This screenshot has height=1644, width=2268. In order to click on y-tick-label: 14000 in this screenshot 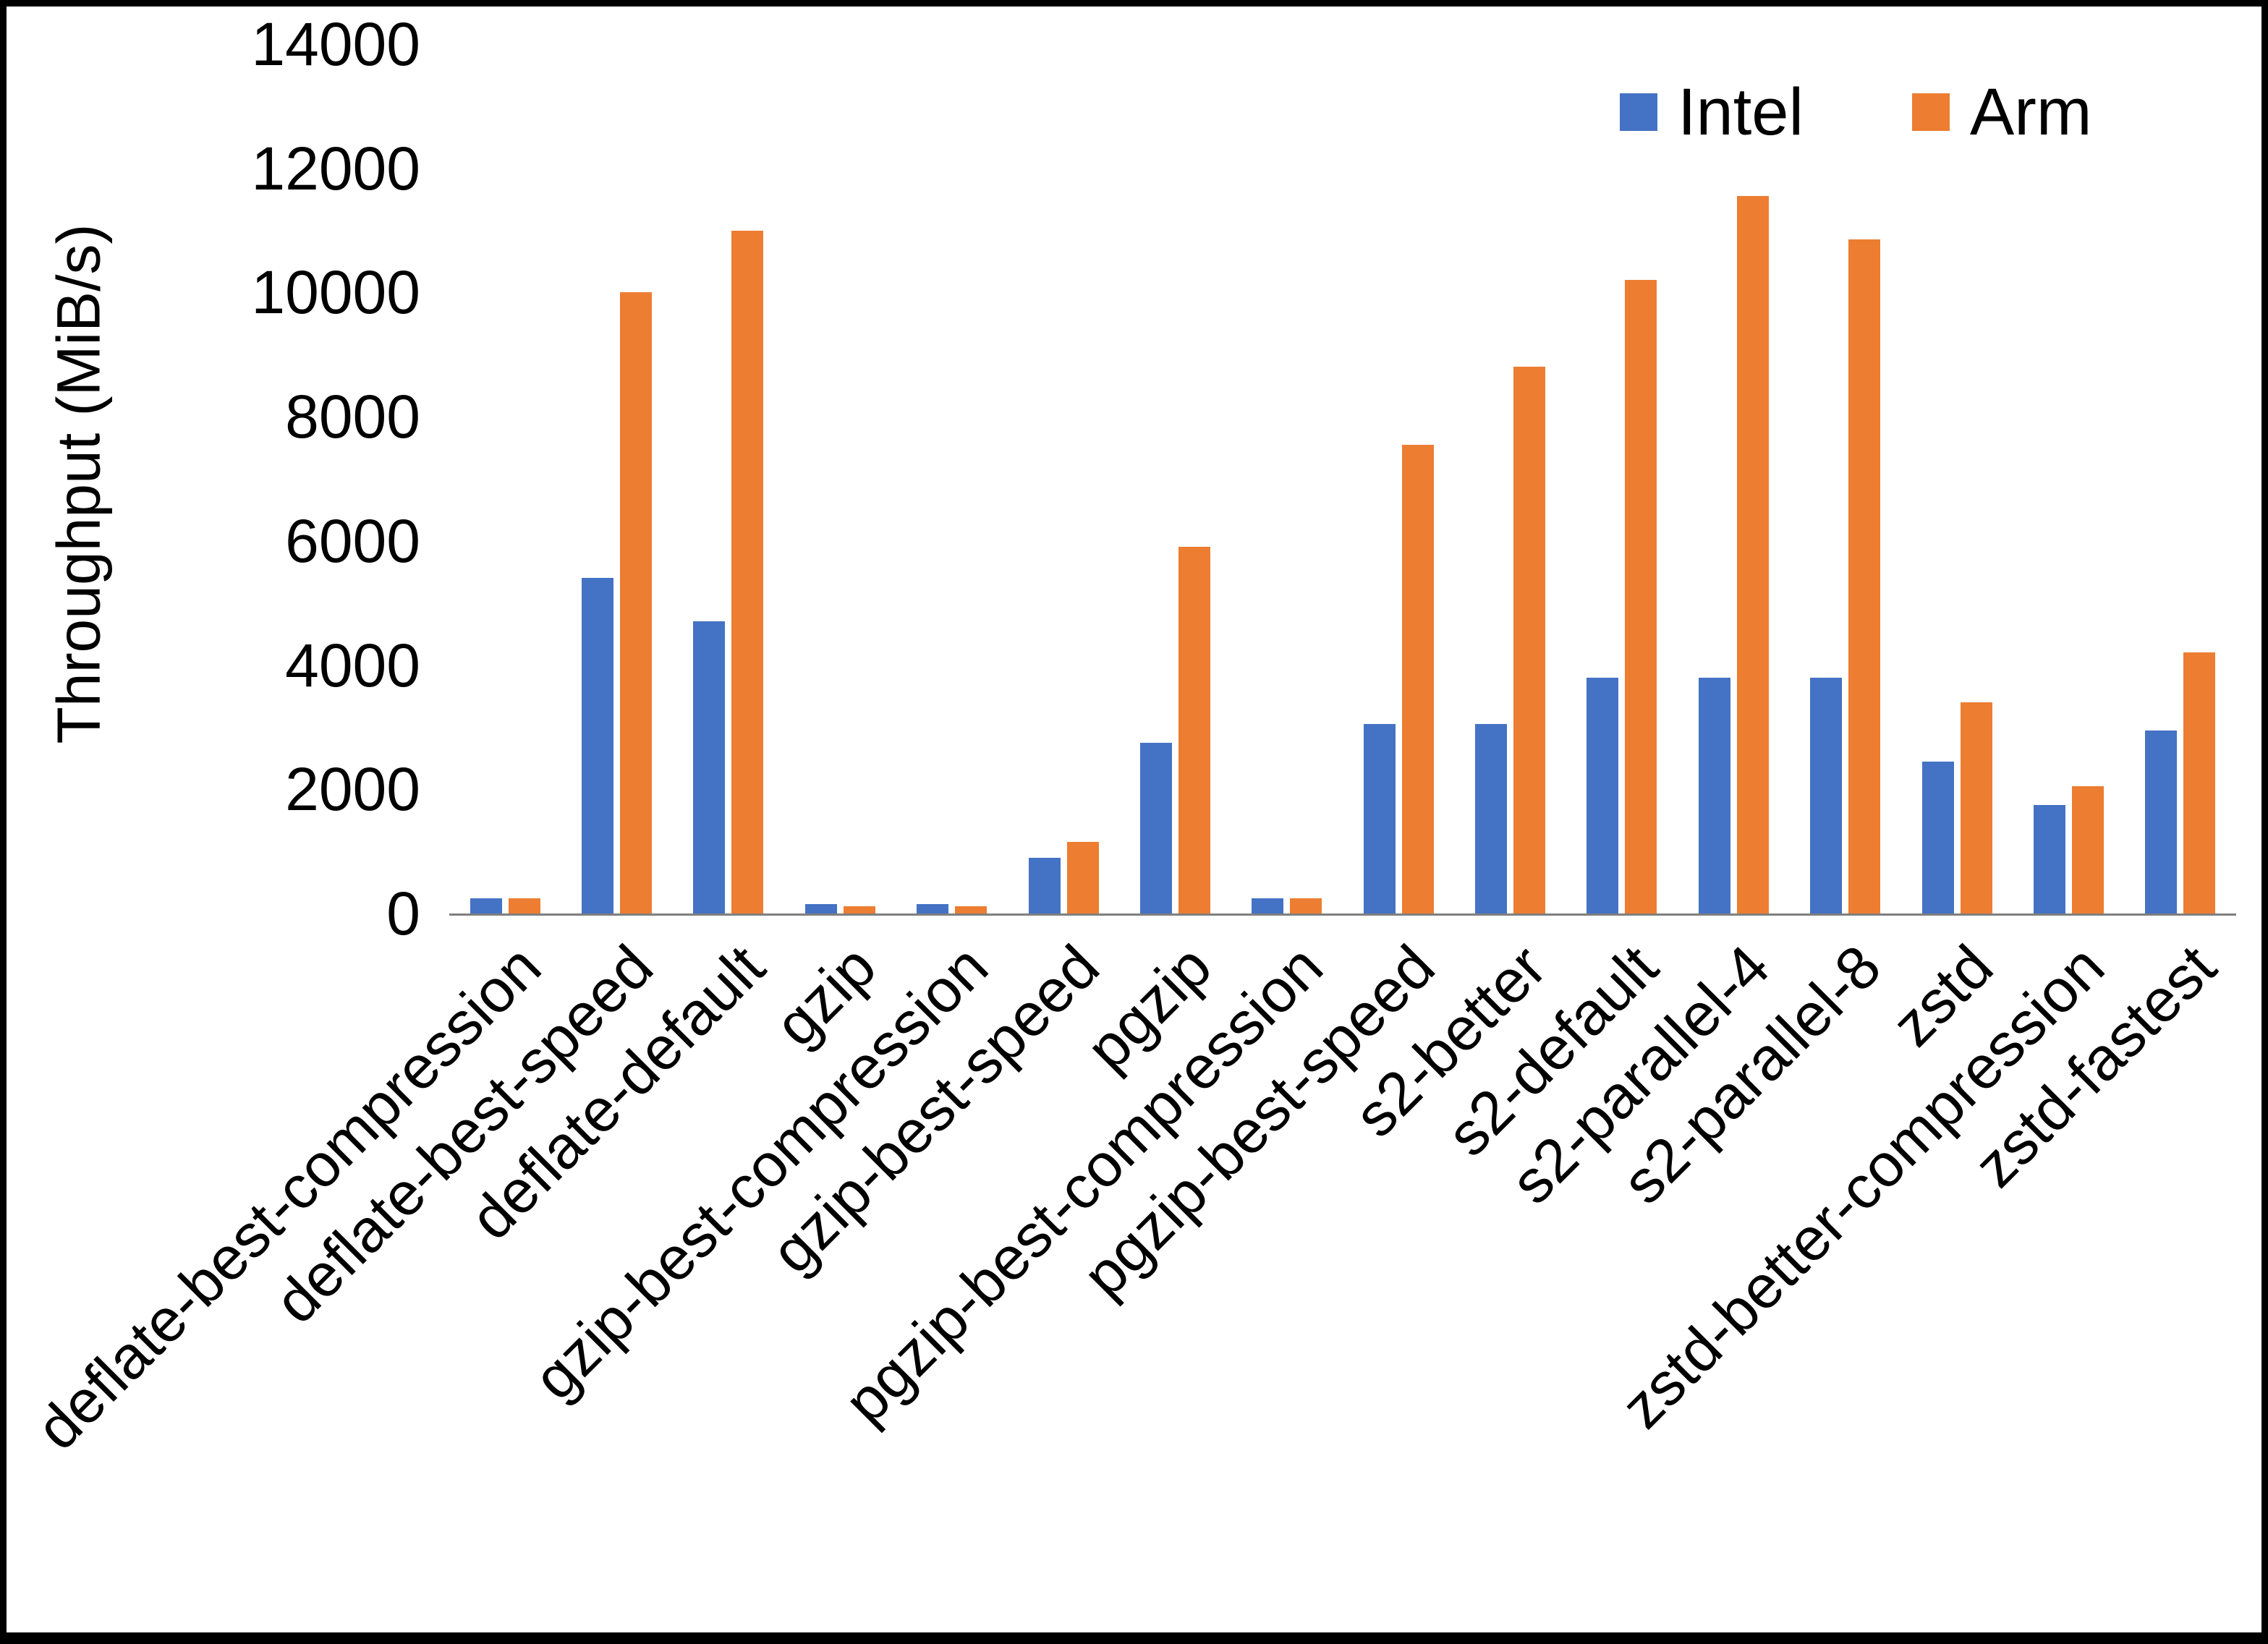, I will do `click(335, 44)`.